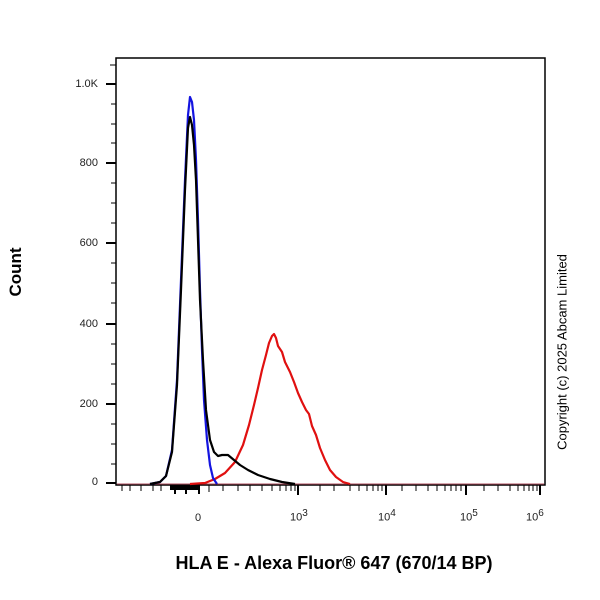  Describe the element at coordinates (88, 243) in the screenshot. I see `y-tick-600: 600` at that location.